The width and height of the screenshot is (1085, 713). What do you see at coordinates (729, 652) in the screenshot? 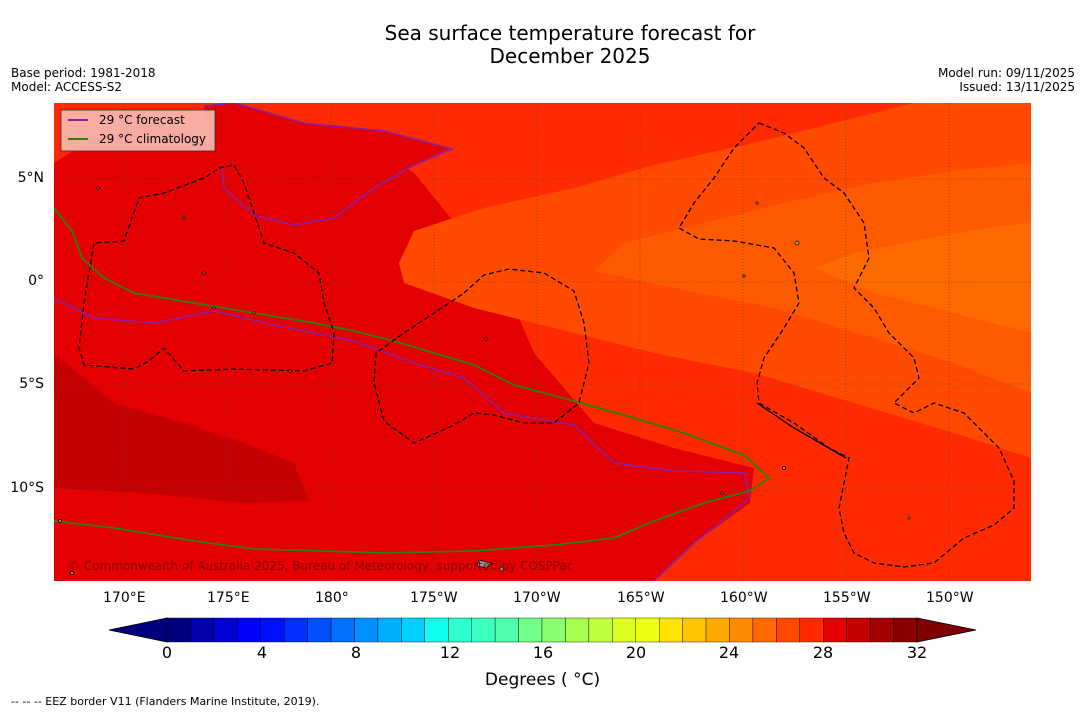
I see `colorbar-tick-24: 24` at bounding box center [729, 652].